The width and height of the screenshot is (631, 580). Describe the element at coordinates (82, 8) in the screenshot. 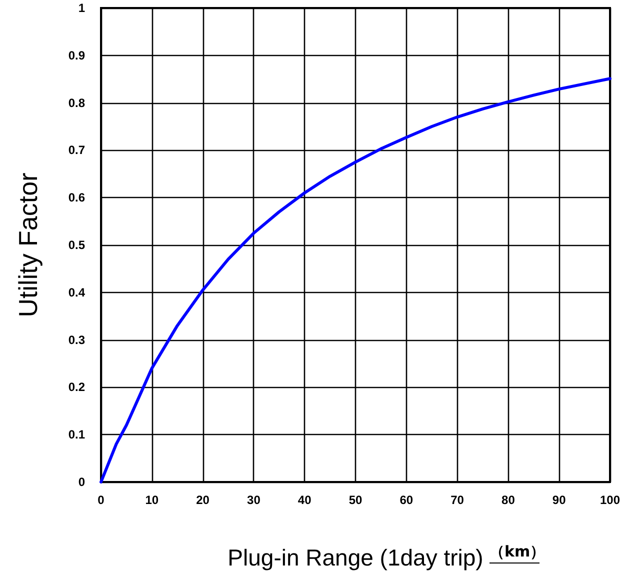

I see `y-tick-label: 1` at that location.